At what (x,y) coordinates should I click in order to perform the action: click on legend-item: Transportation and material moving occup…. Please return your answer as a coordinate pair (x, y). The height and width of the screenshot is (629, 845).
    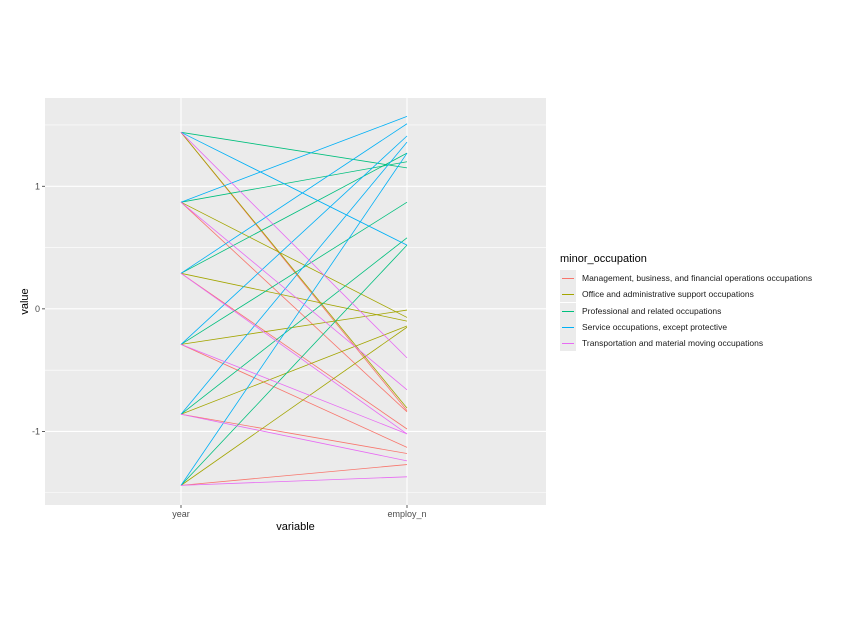
    Looking at the image, I should click on (686, 343).